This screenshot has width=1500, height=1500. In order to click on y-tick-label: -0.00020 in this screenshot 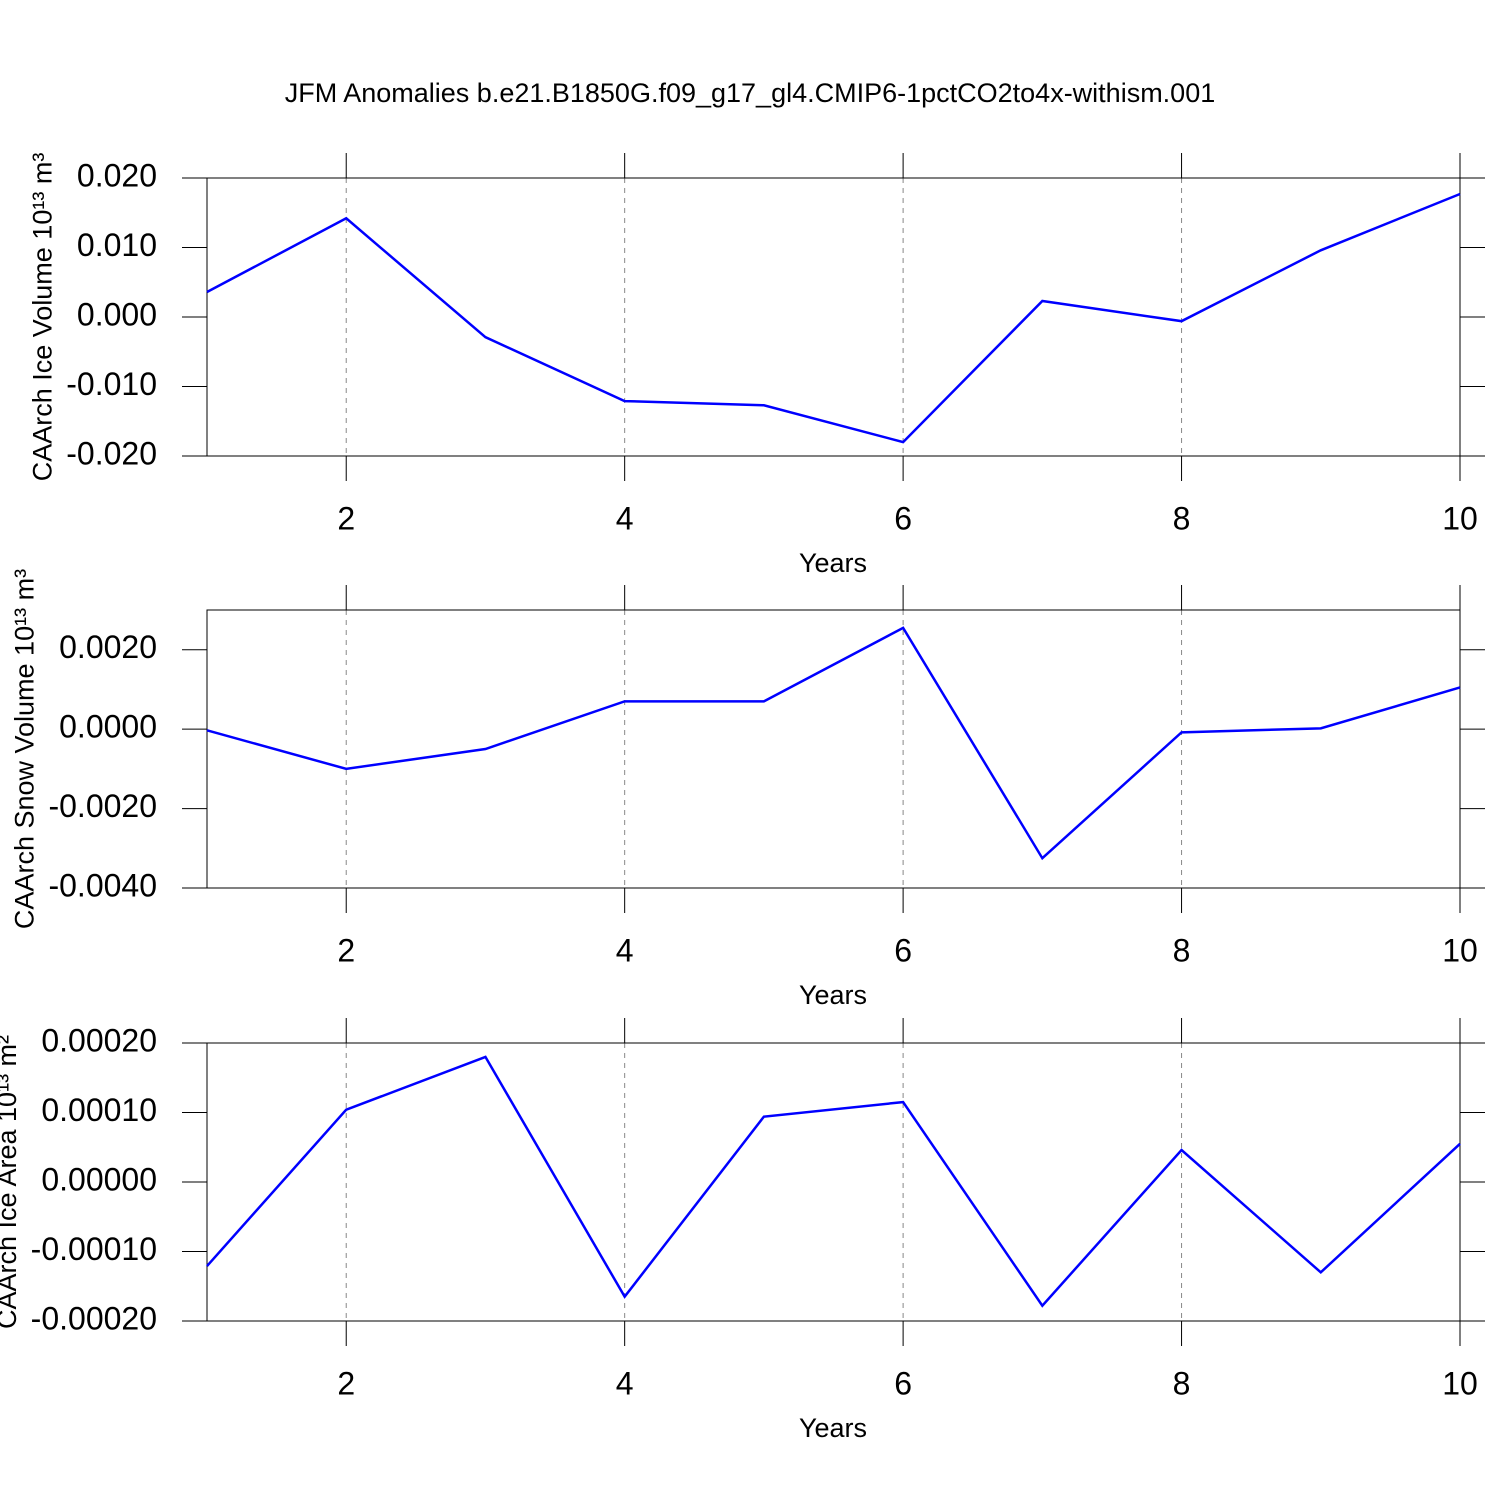, I will do `click(94, 1318)`.